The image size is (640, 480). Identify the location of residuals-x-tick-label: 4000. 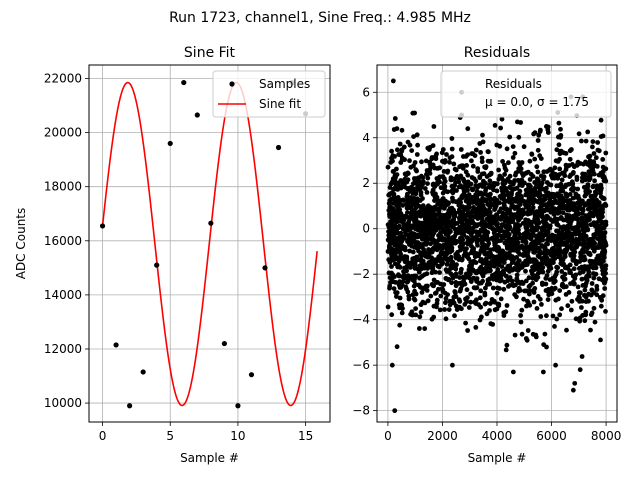
(497, 436).